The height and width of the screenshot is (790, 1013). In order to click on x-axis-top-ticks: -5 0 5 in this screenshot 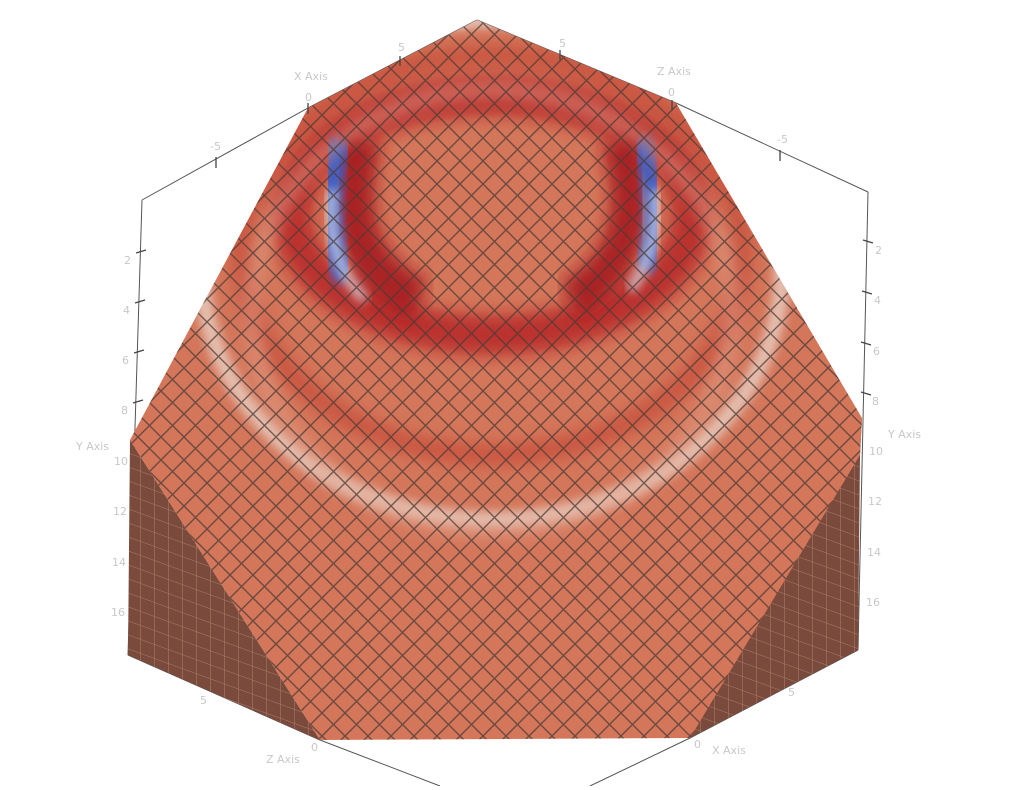, I will do `click(307, 97)`.